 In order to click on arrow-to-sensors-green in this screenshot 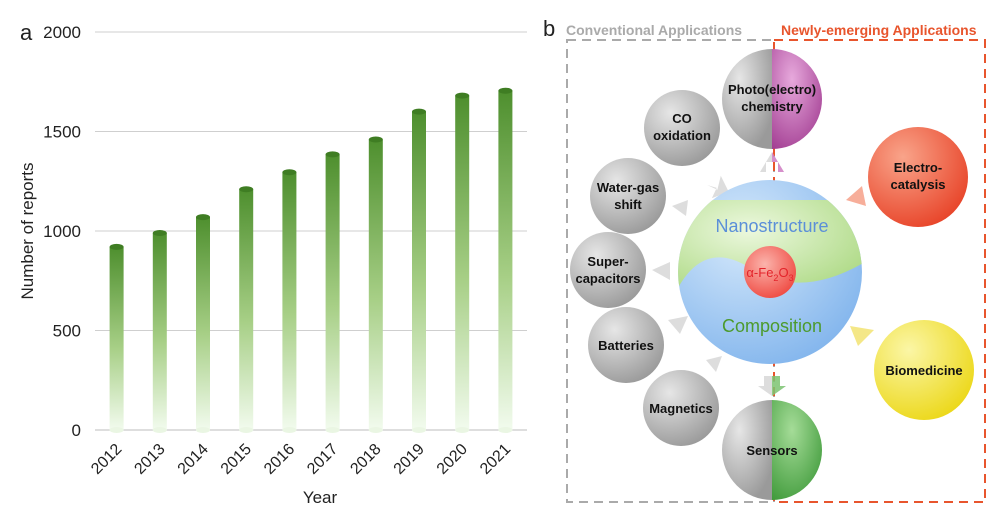, I will do `click(779, 386)`.